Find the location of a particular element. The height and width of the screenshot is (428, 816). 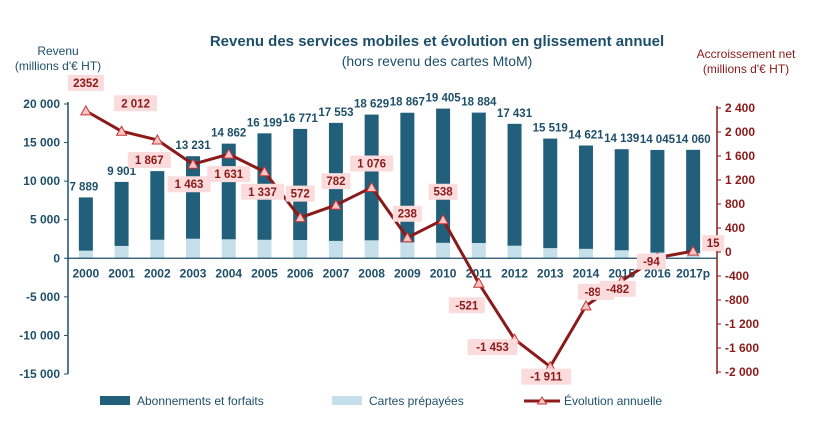

x-tick-label: 2012 is located at coordinates (514, 273).